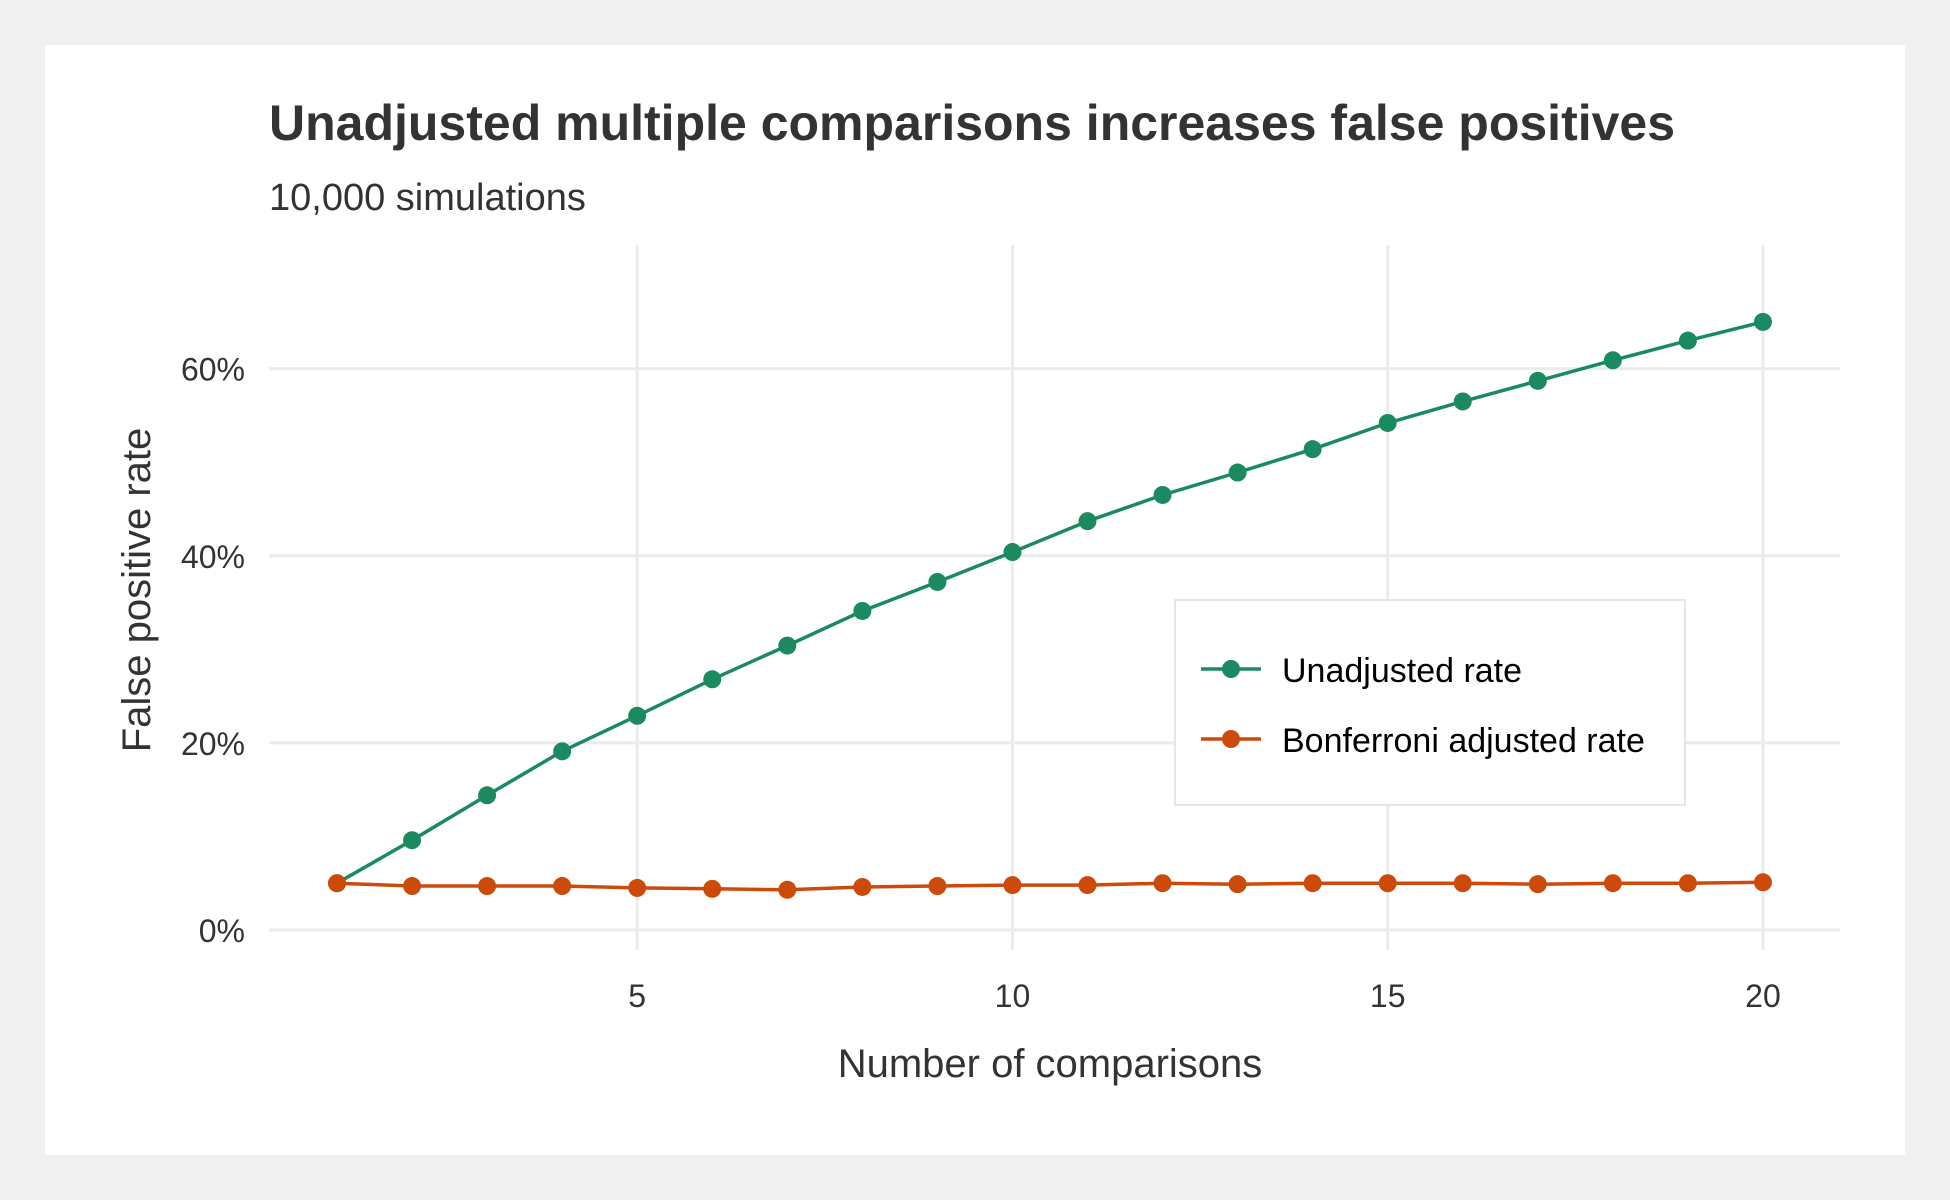 The image size is (1950, 1200). Describe the element at coordinates (1402, 671) in the screenshot. I see `legend-label-unadjusted: Unadjusted rate` at that location.